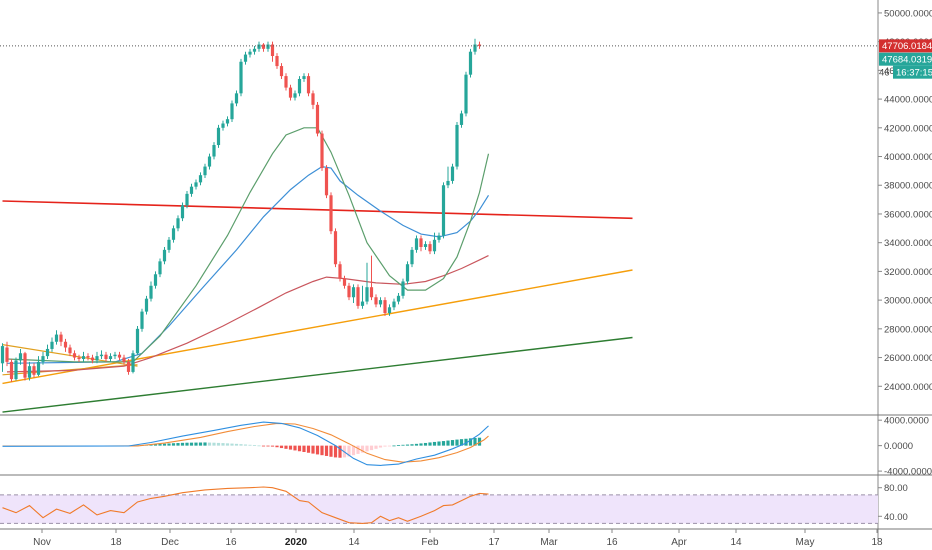 This screenshot has height=550, width=932. I want to click on time-axis-ticks: Nov 18 Dec 16 2020 14 Feb 17 Mar 16 Apr 14 May 18, so click(458, 538).